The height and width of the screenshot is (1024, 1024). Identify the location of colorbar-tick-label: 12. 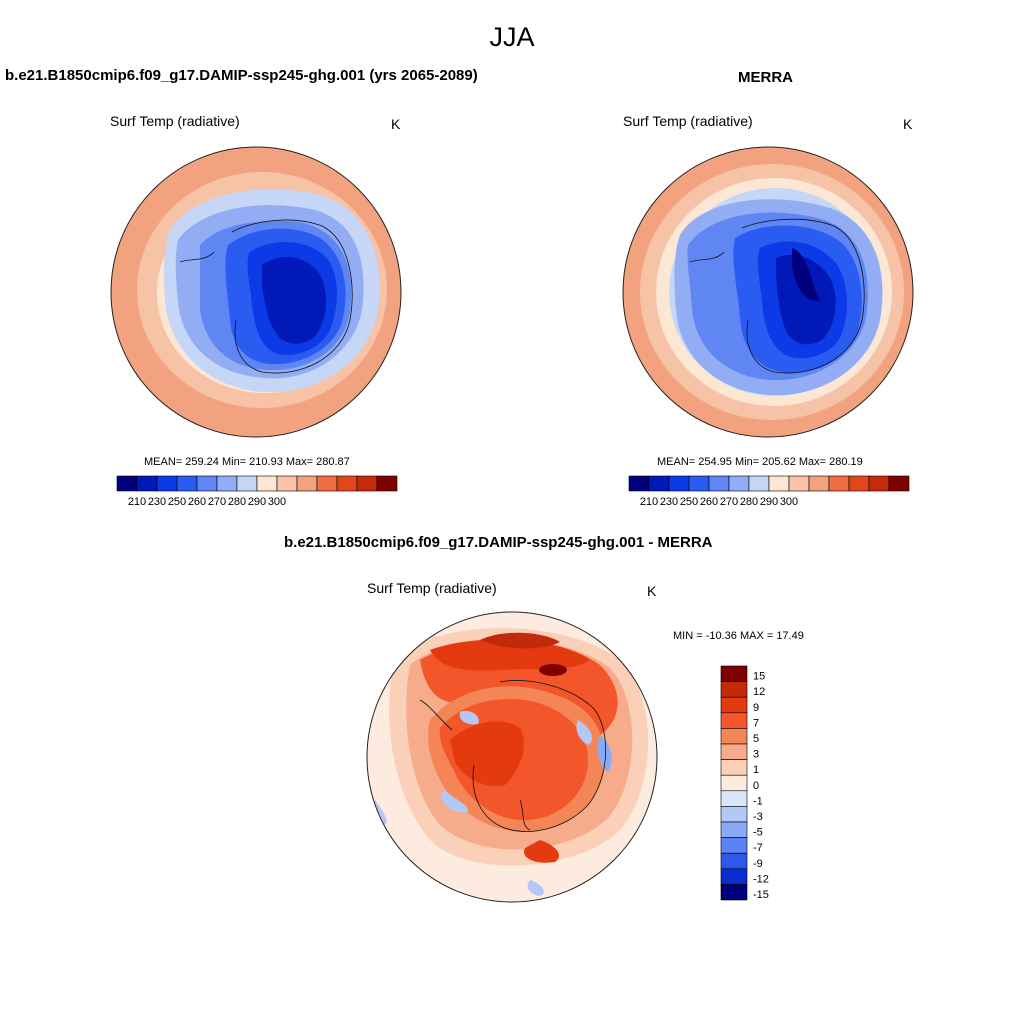
(759, 692).